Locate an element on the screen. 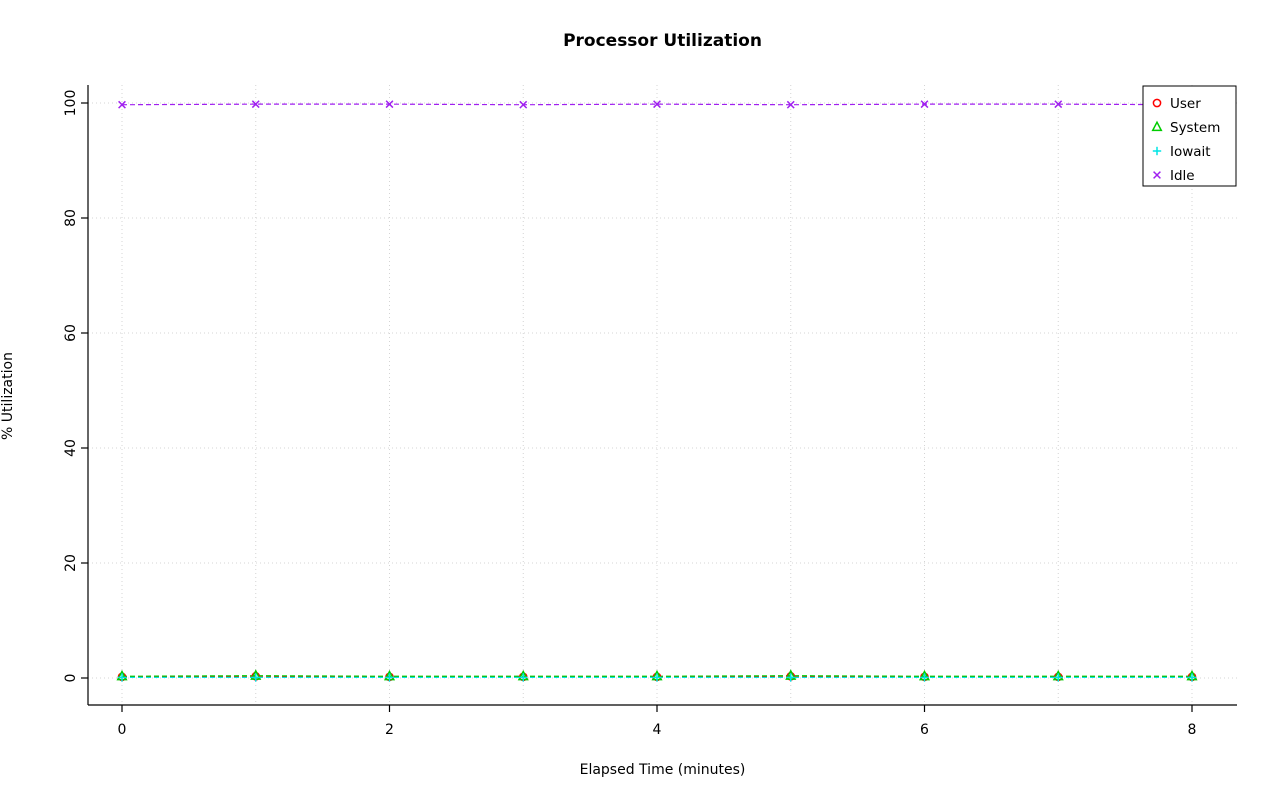 The image size is (1280, 801). y-tick-label: 60 is located at coordinates (71, 333).